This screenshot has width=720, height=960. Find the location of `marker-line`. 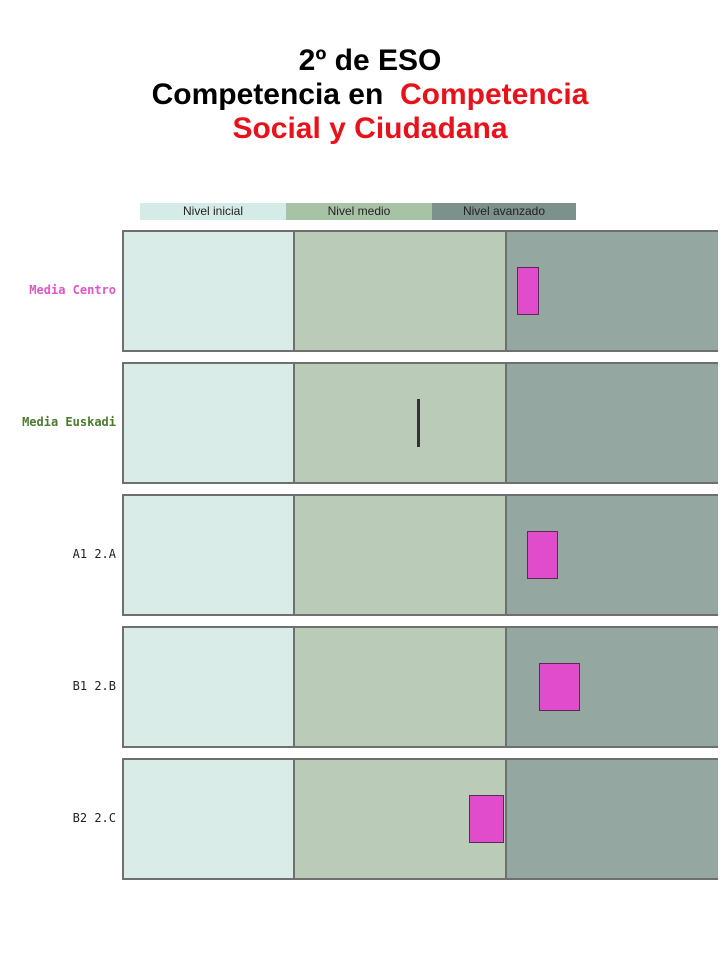

marker-line is located at coordinates (419, 423).